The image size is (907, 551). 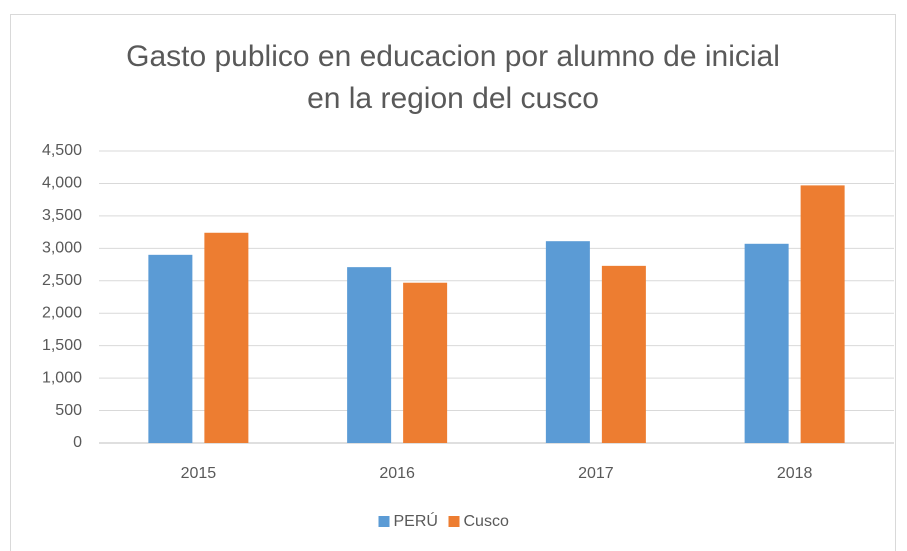 I want to click on y-tick-label: 4,000, so click(x=62, y=183).